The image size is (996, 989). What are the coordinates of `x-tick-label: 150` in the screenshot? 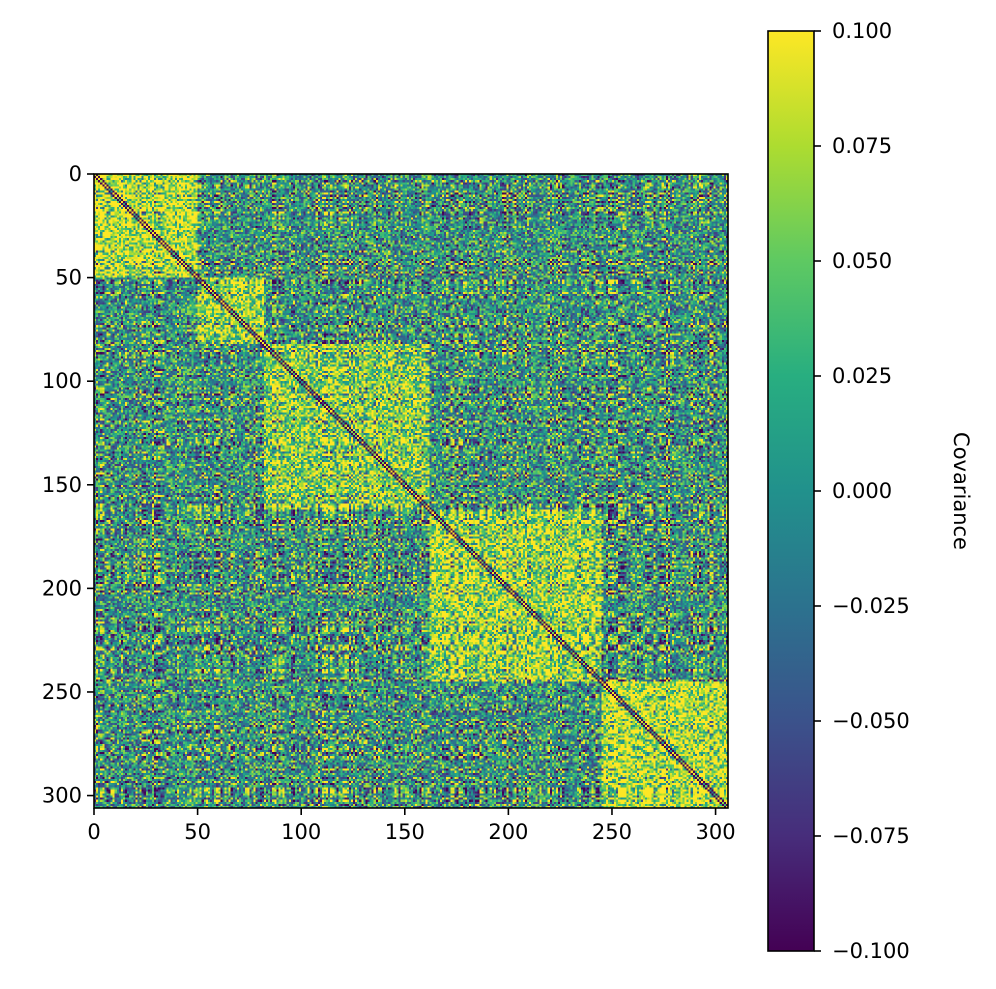 It's located at (405, 832).